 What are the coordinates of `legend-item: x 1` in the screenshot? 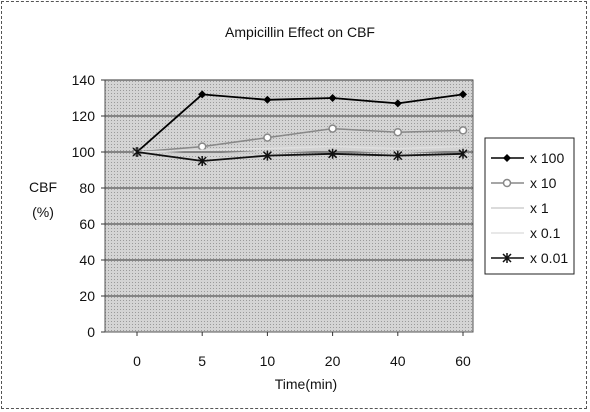 It's located at (520, 208).